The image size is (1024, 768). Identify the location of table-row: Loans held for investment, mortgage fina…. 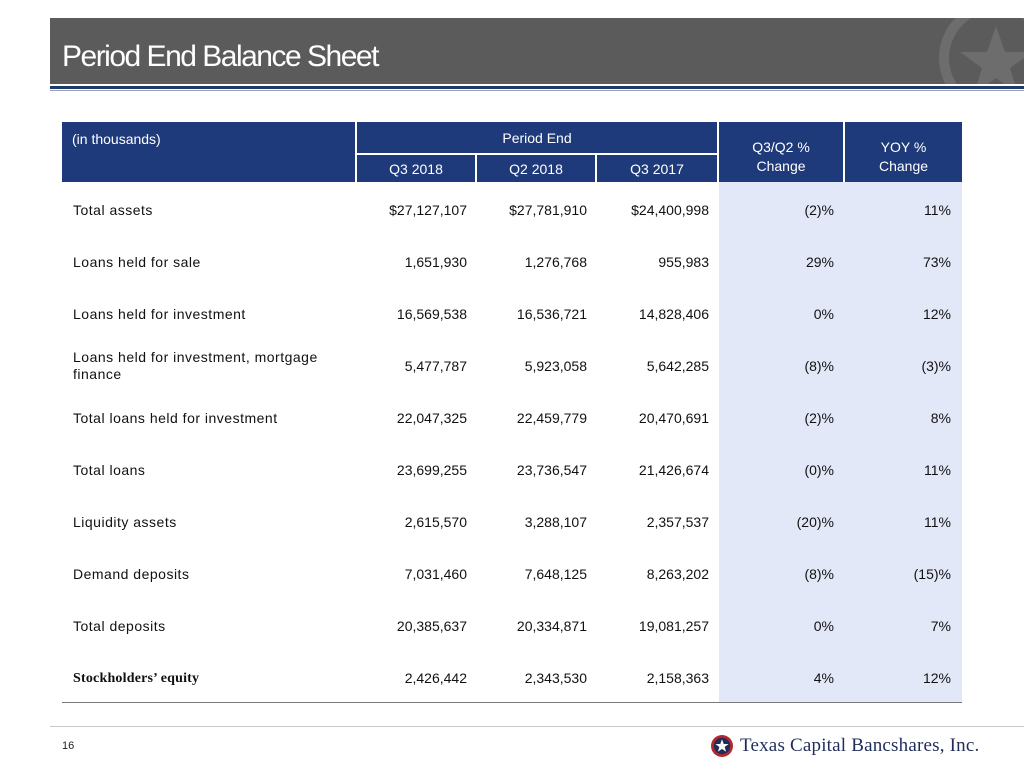
(512, 366).